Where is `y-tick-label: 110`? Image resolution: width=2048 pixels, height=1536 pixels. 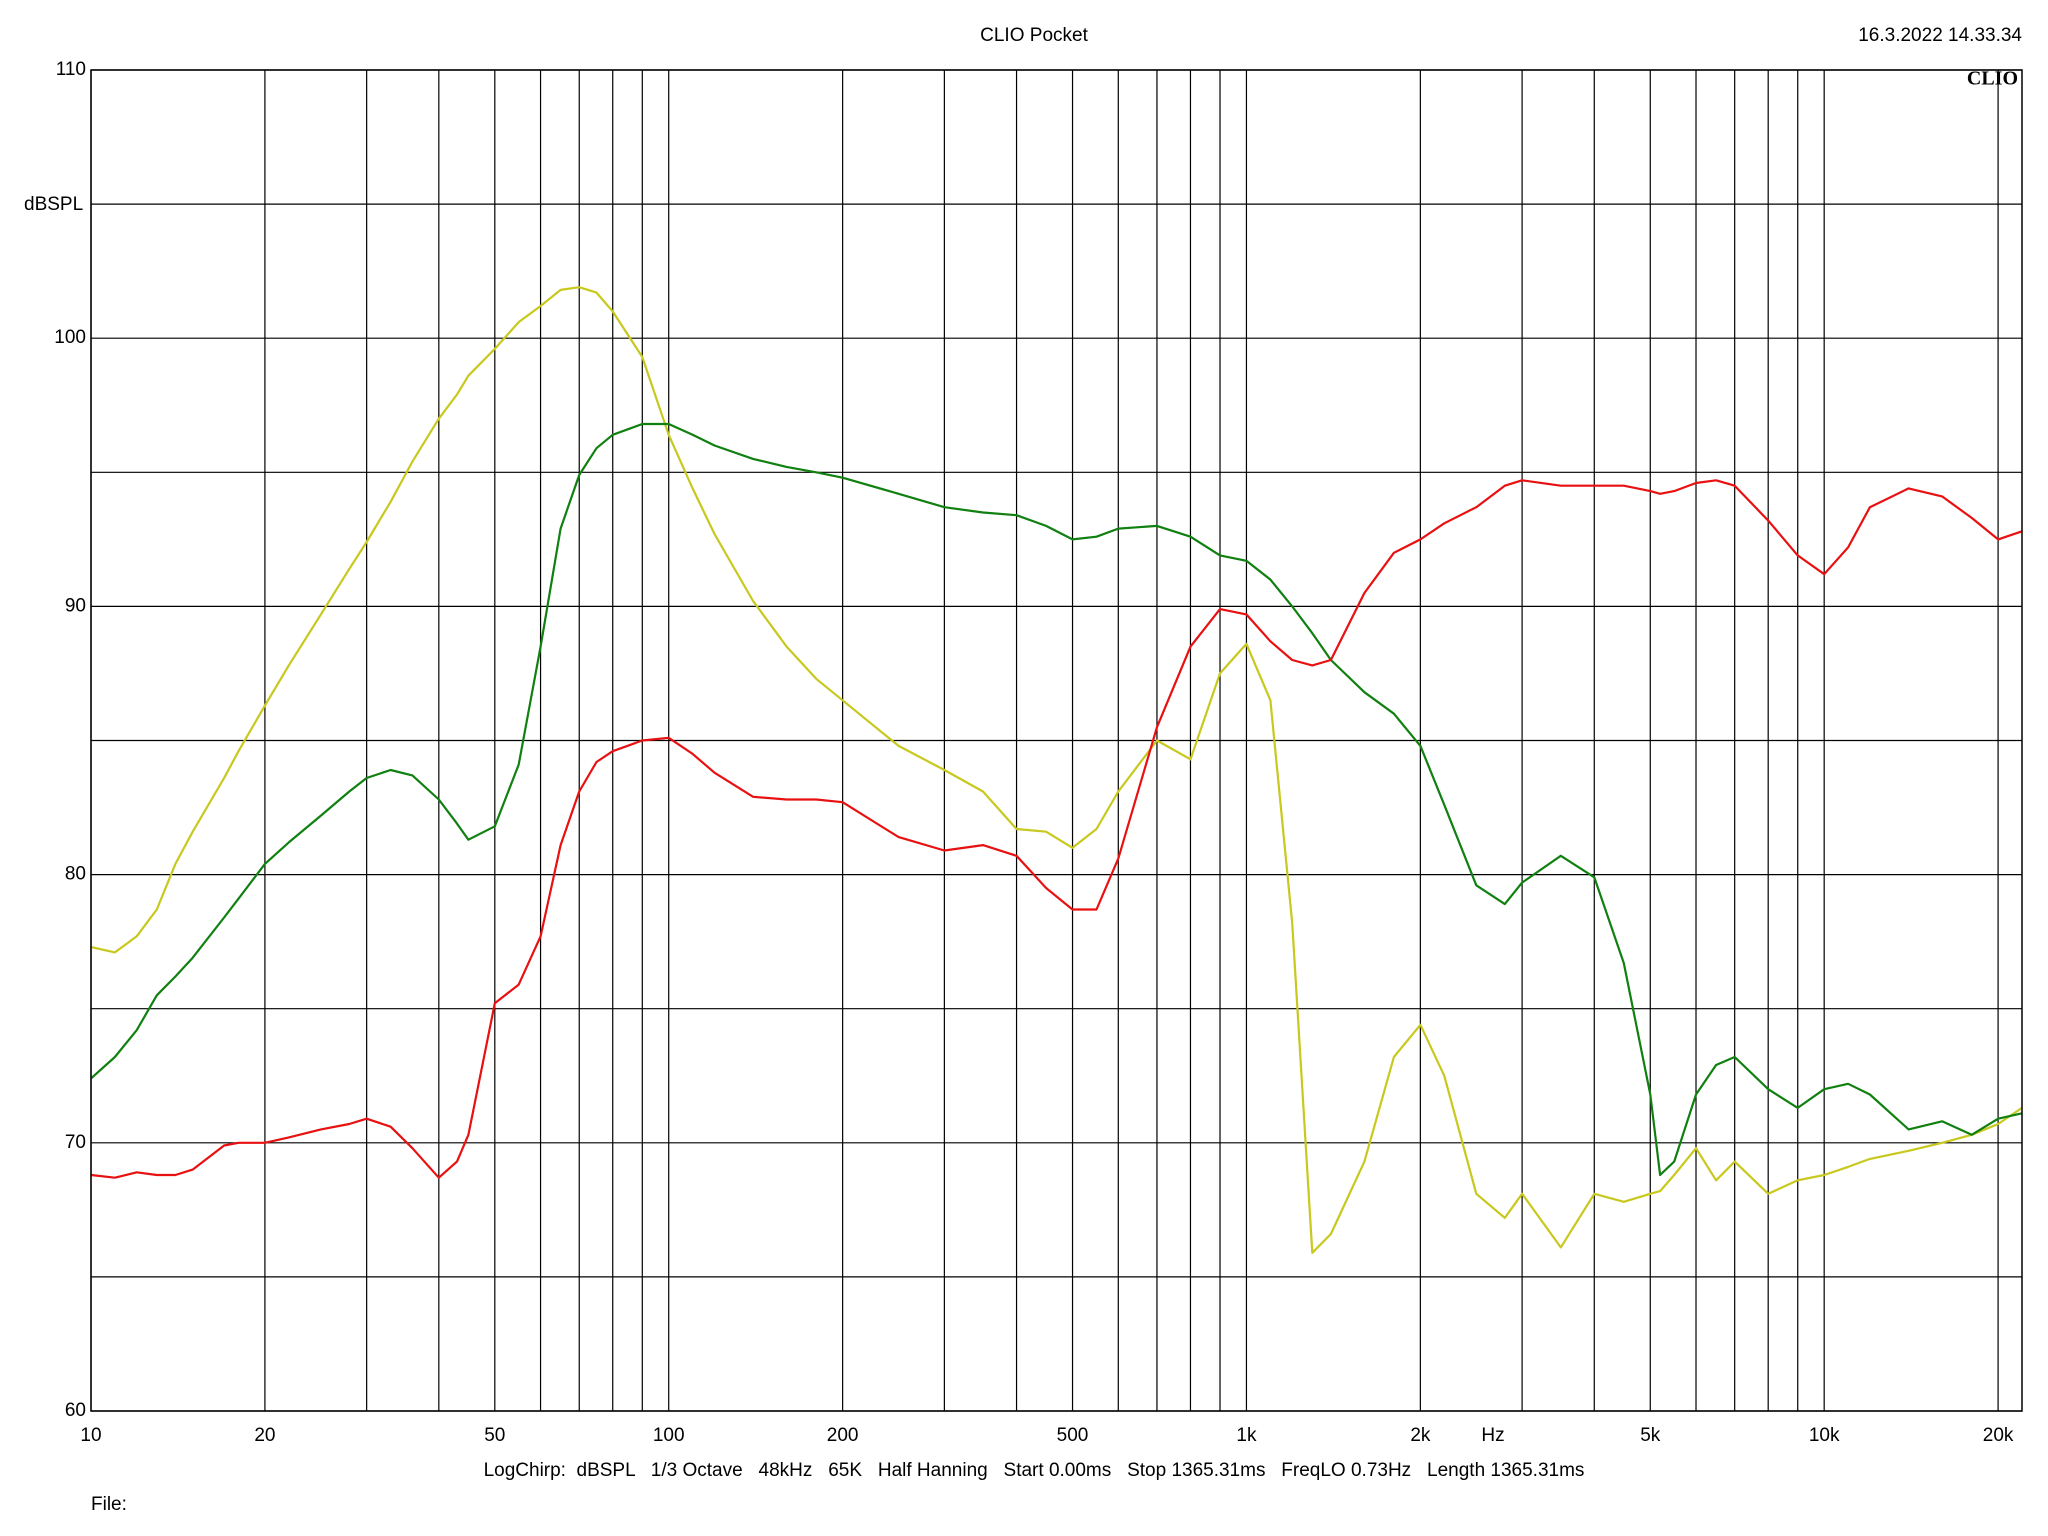 y-tick-label: 110 is located at coordinates (71, 69).